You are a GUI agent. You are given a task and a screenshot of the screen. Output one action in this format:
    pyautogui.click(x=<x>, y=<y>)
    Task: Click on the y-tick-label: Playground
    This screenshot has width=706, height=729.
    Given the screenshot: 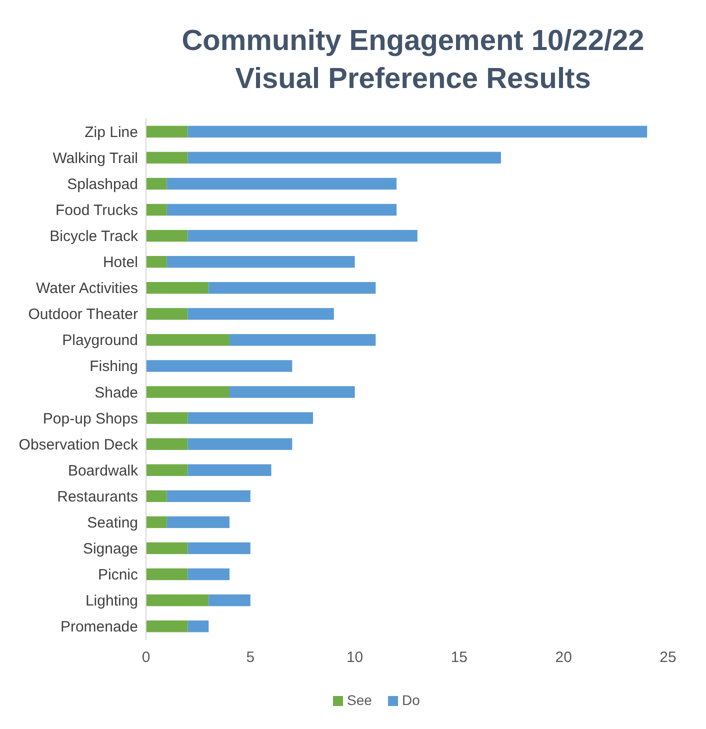 What is the action you would take?
    pyautogui.click(x=100, y=341)
    